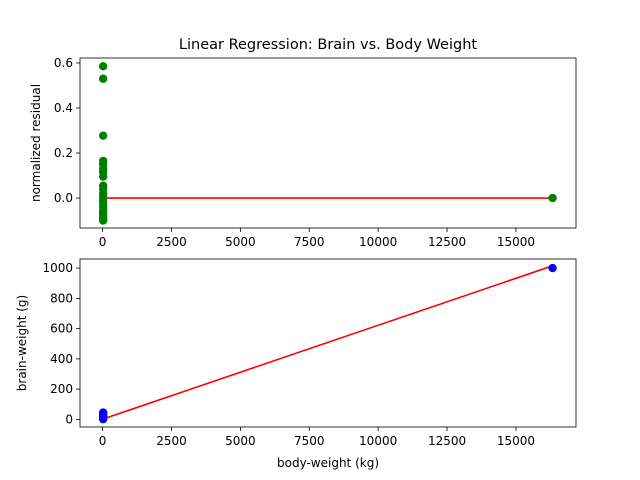 This screenshot has width=640, height=480. What do you see at coordinates (61, 343) in the screenshot?
I see `brain-body-y-ticks: 0 200 400 600 800 1000` at bounding box center [61, 343].